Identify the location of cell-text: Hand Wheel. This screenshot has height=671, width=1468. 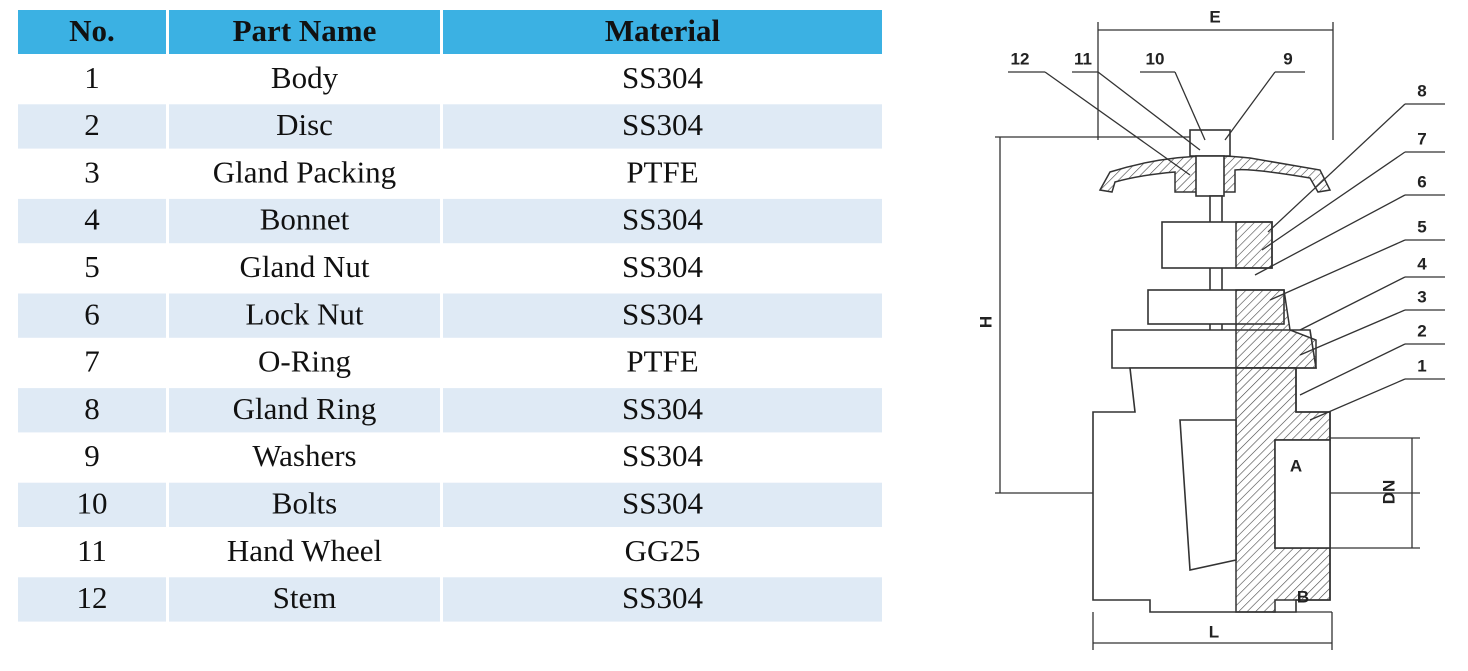
(304, 550).